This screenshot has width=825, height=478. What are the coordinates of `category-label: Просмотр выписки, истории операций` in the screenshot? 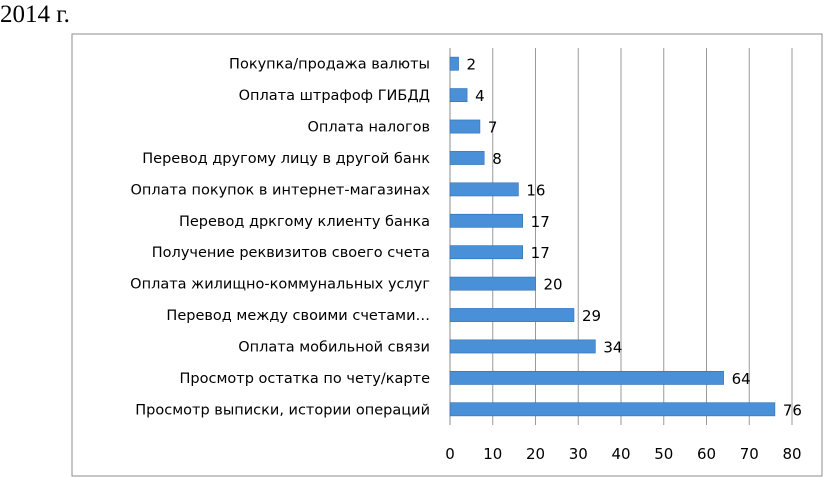 It's located at (282, 410).